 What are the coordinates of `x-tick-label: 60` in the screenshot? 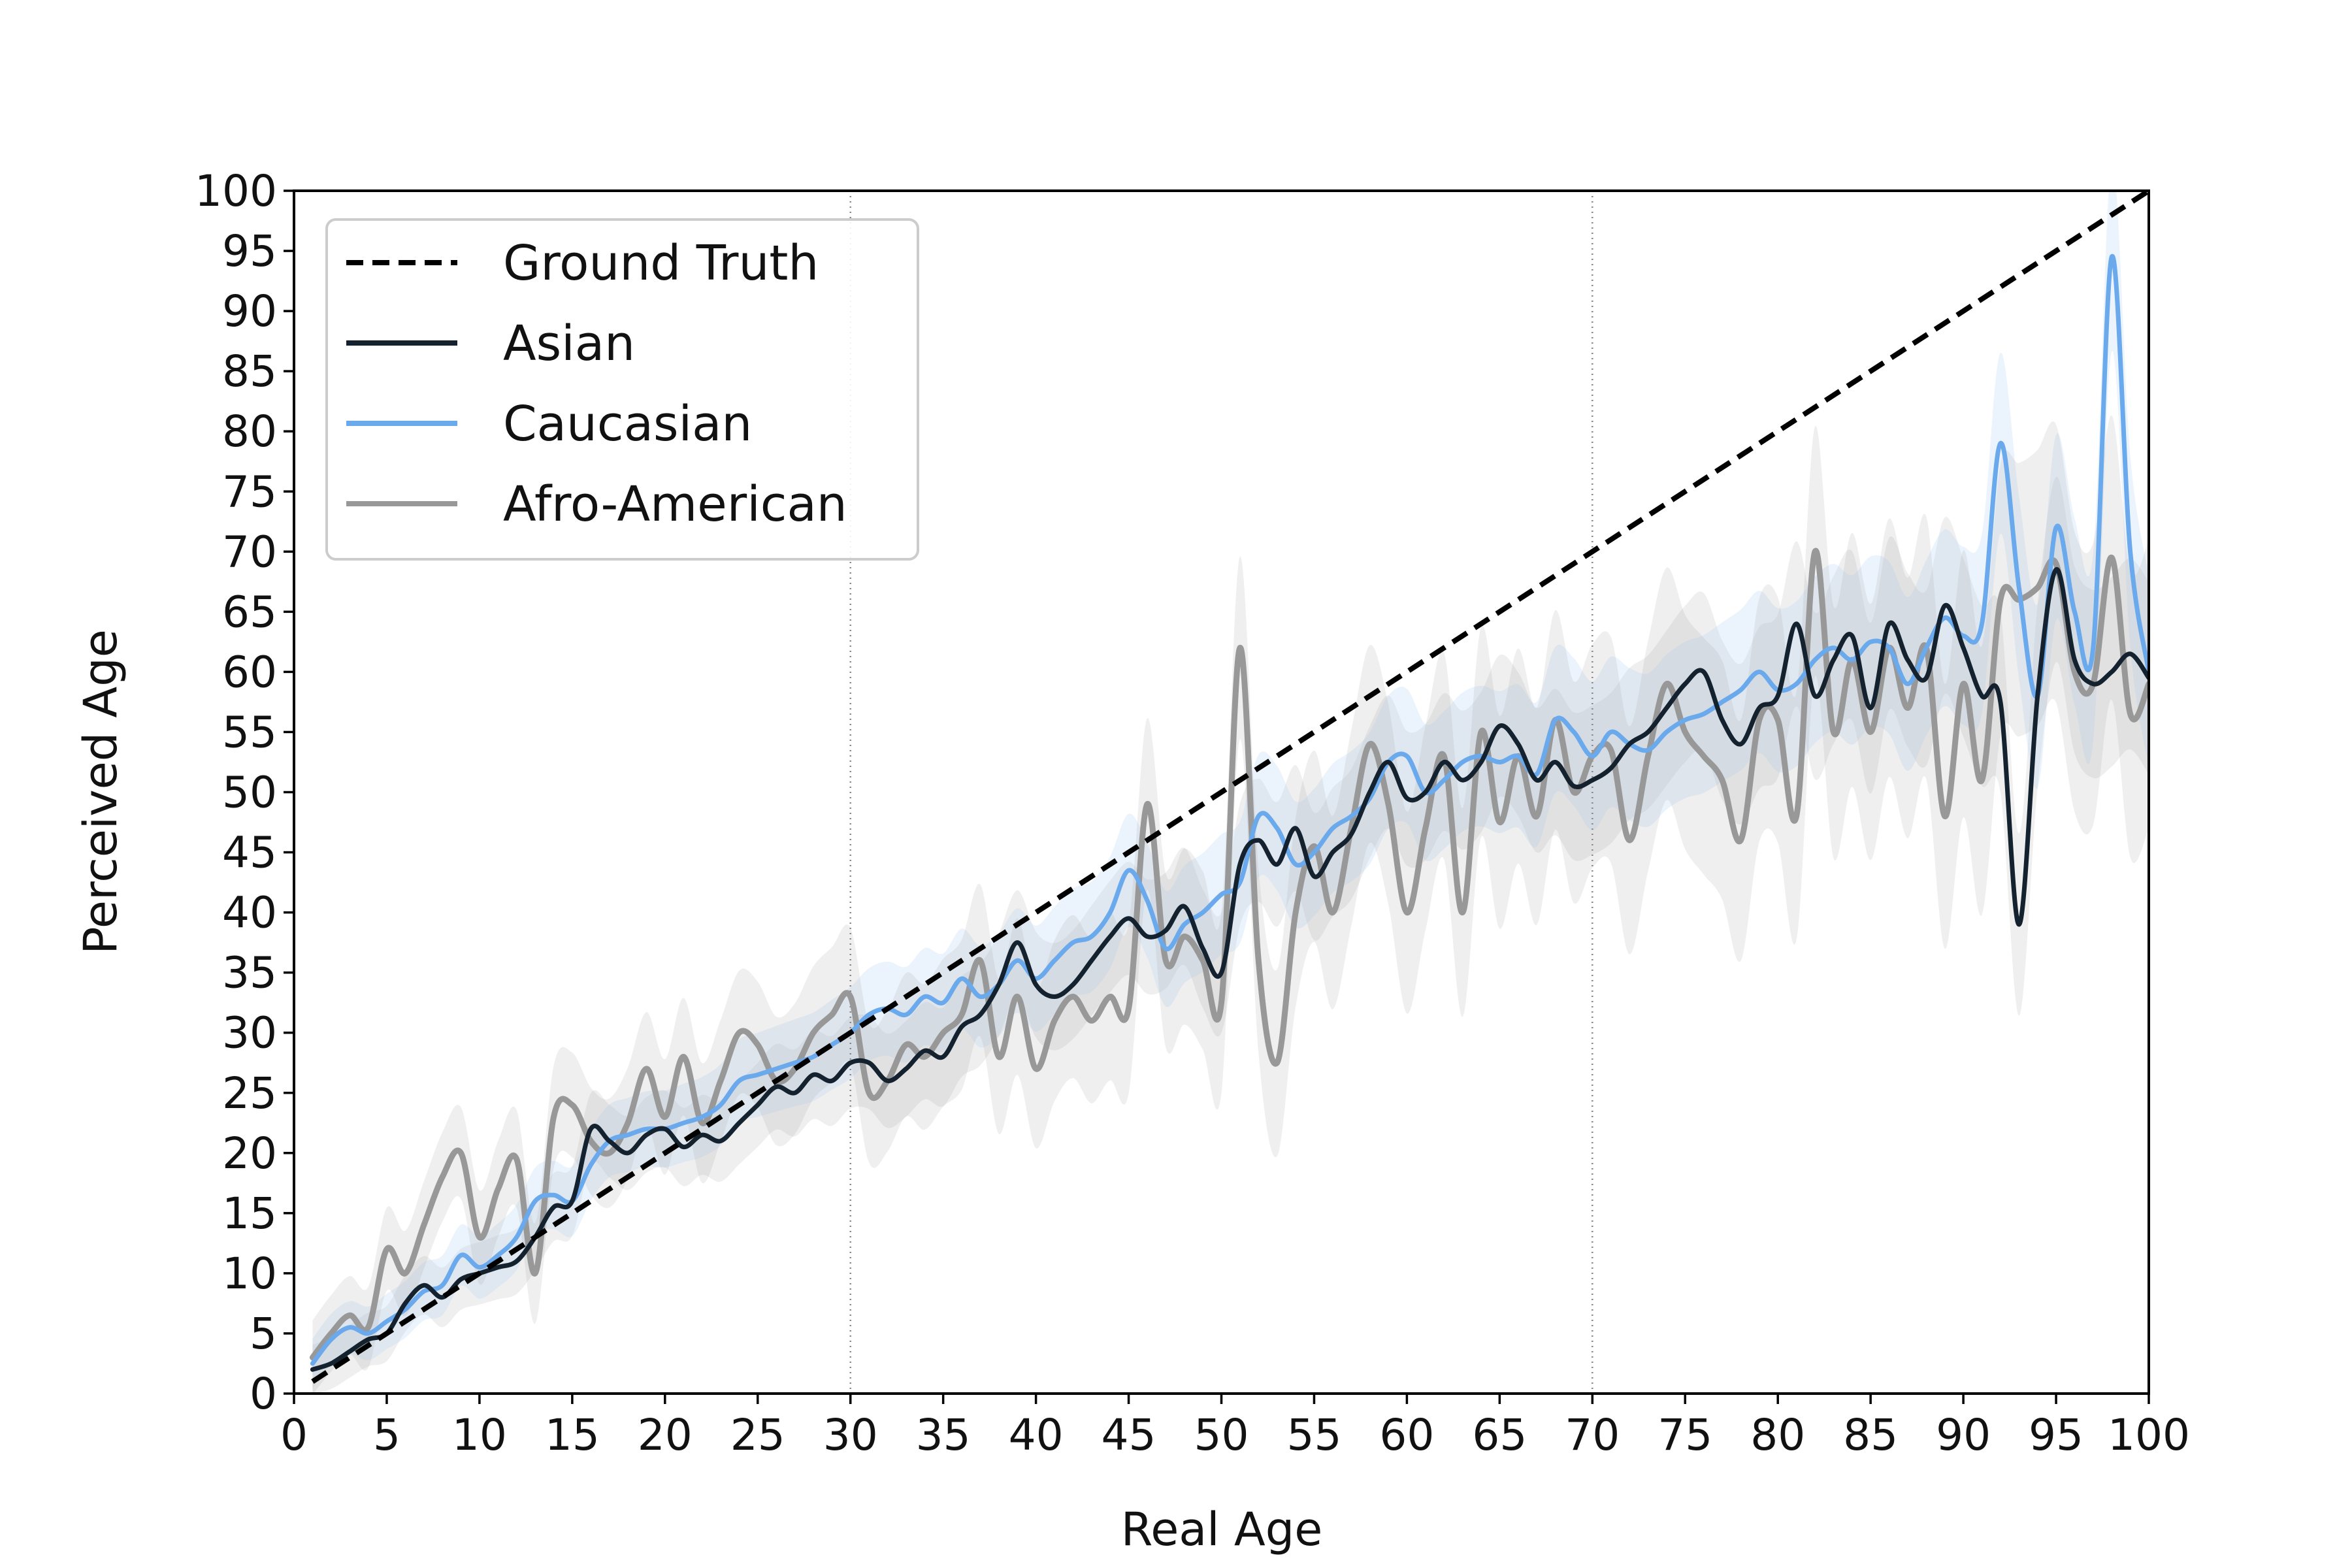 It's located at (1406, 1435).